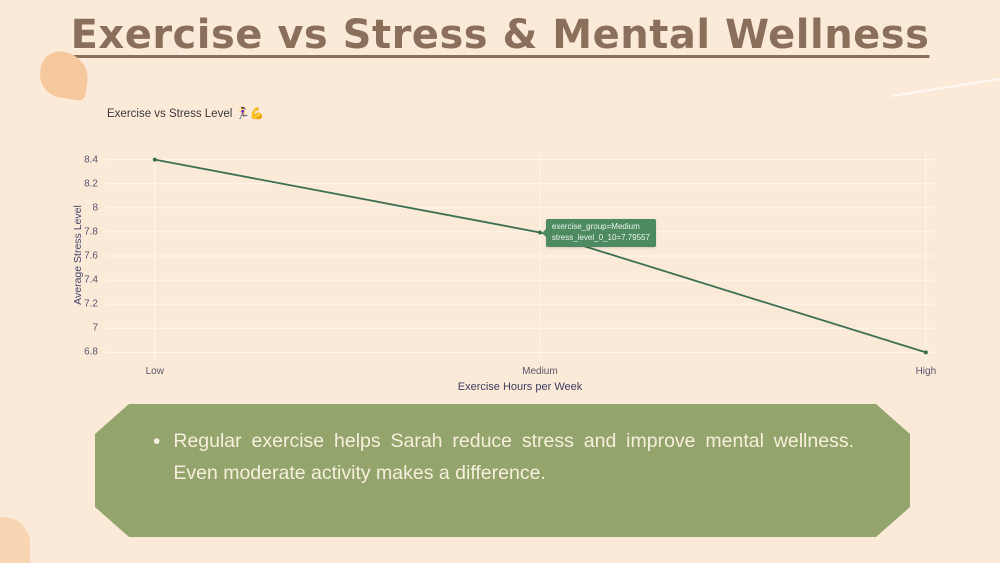 The image size is (1000, 563). I want to click on x-axis-label: Exercise Hours per Week, so click(520, 387).